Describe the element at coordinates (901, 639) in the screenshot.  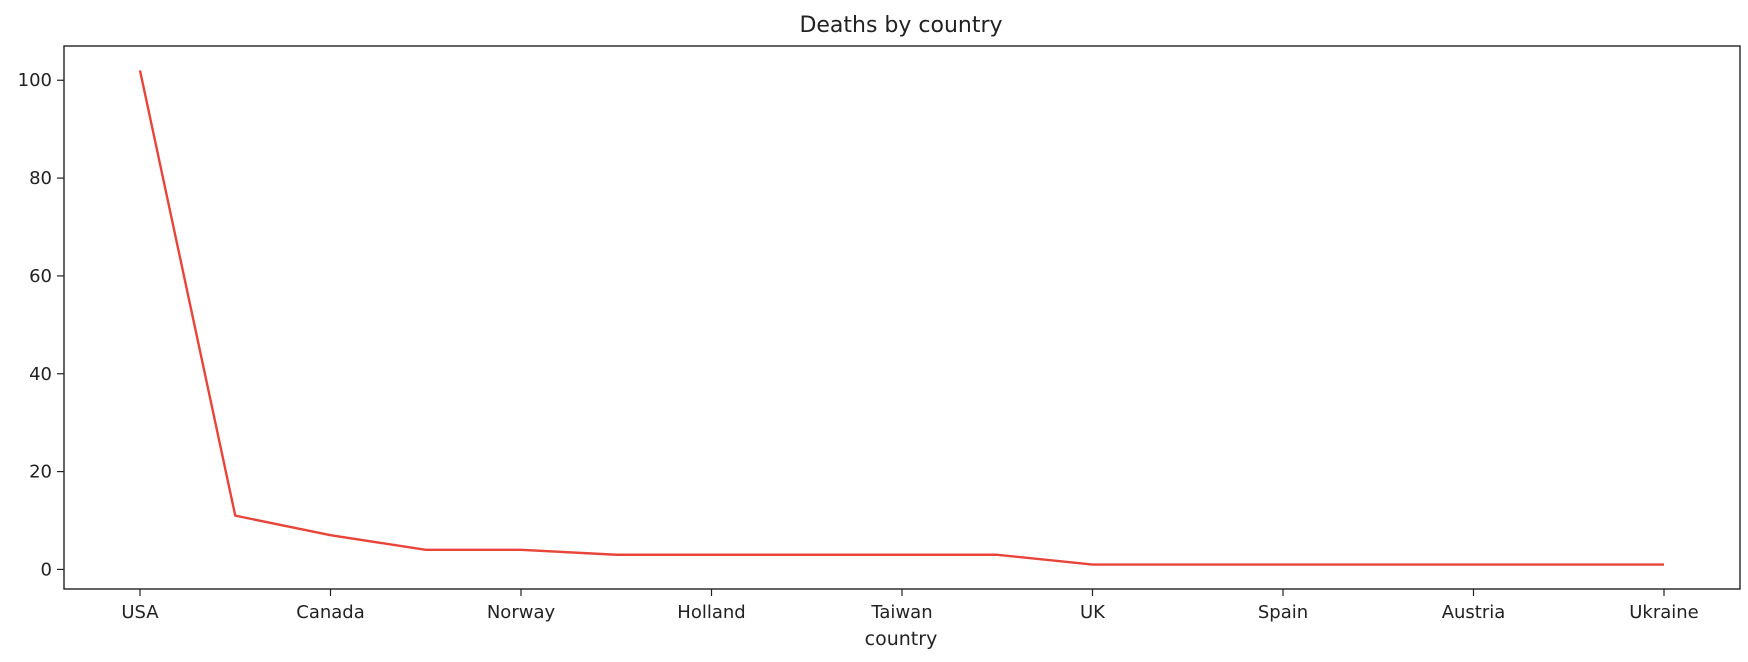
I see `x-axis-title: country` at that location.